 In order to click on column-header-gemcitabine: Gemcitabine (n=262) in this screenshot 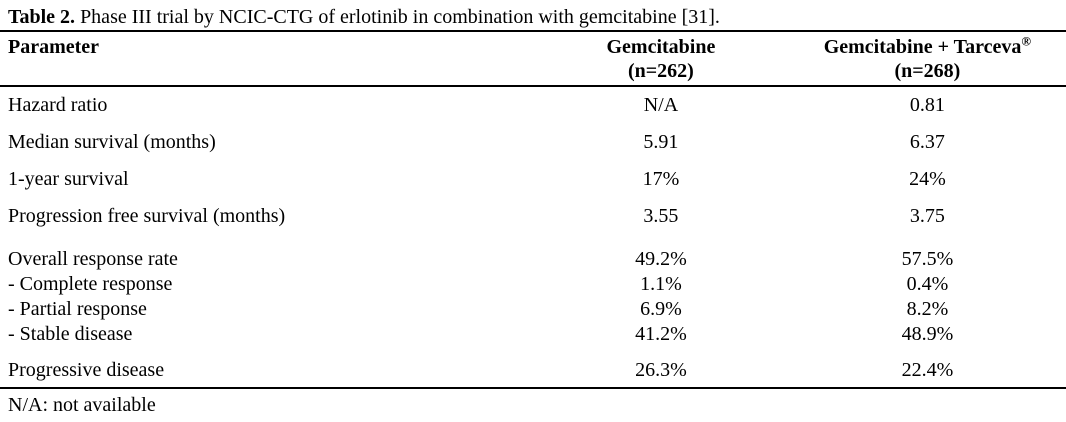, I will do `click(661, 59)`.